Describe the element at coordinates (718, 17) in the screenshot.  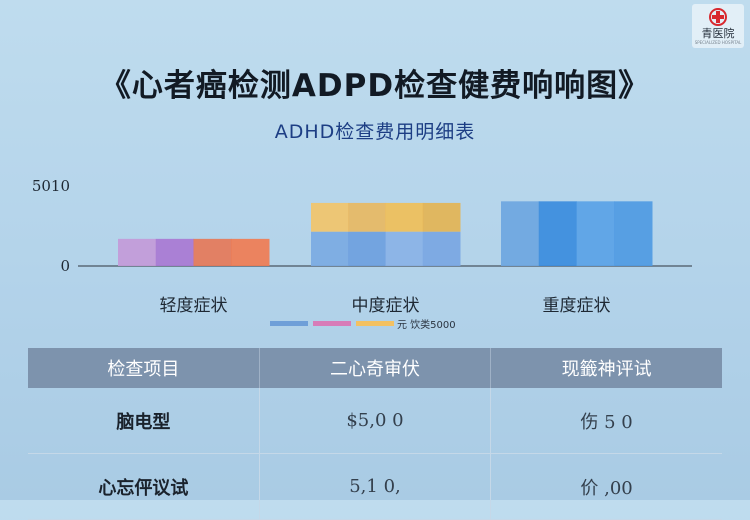
I see `hospital-cross-icon` at that location.